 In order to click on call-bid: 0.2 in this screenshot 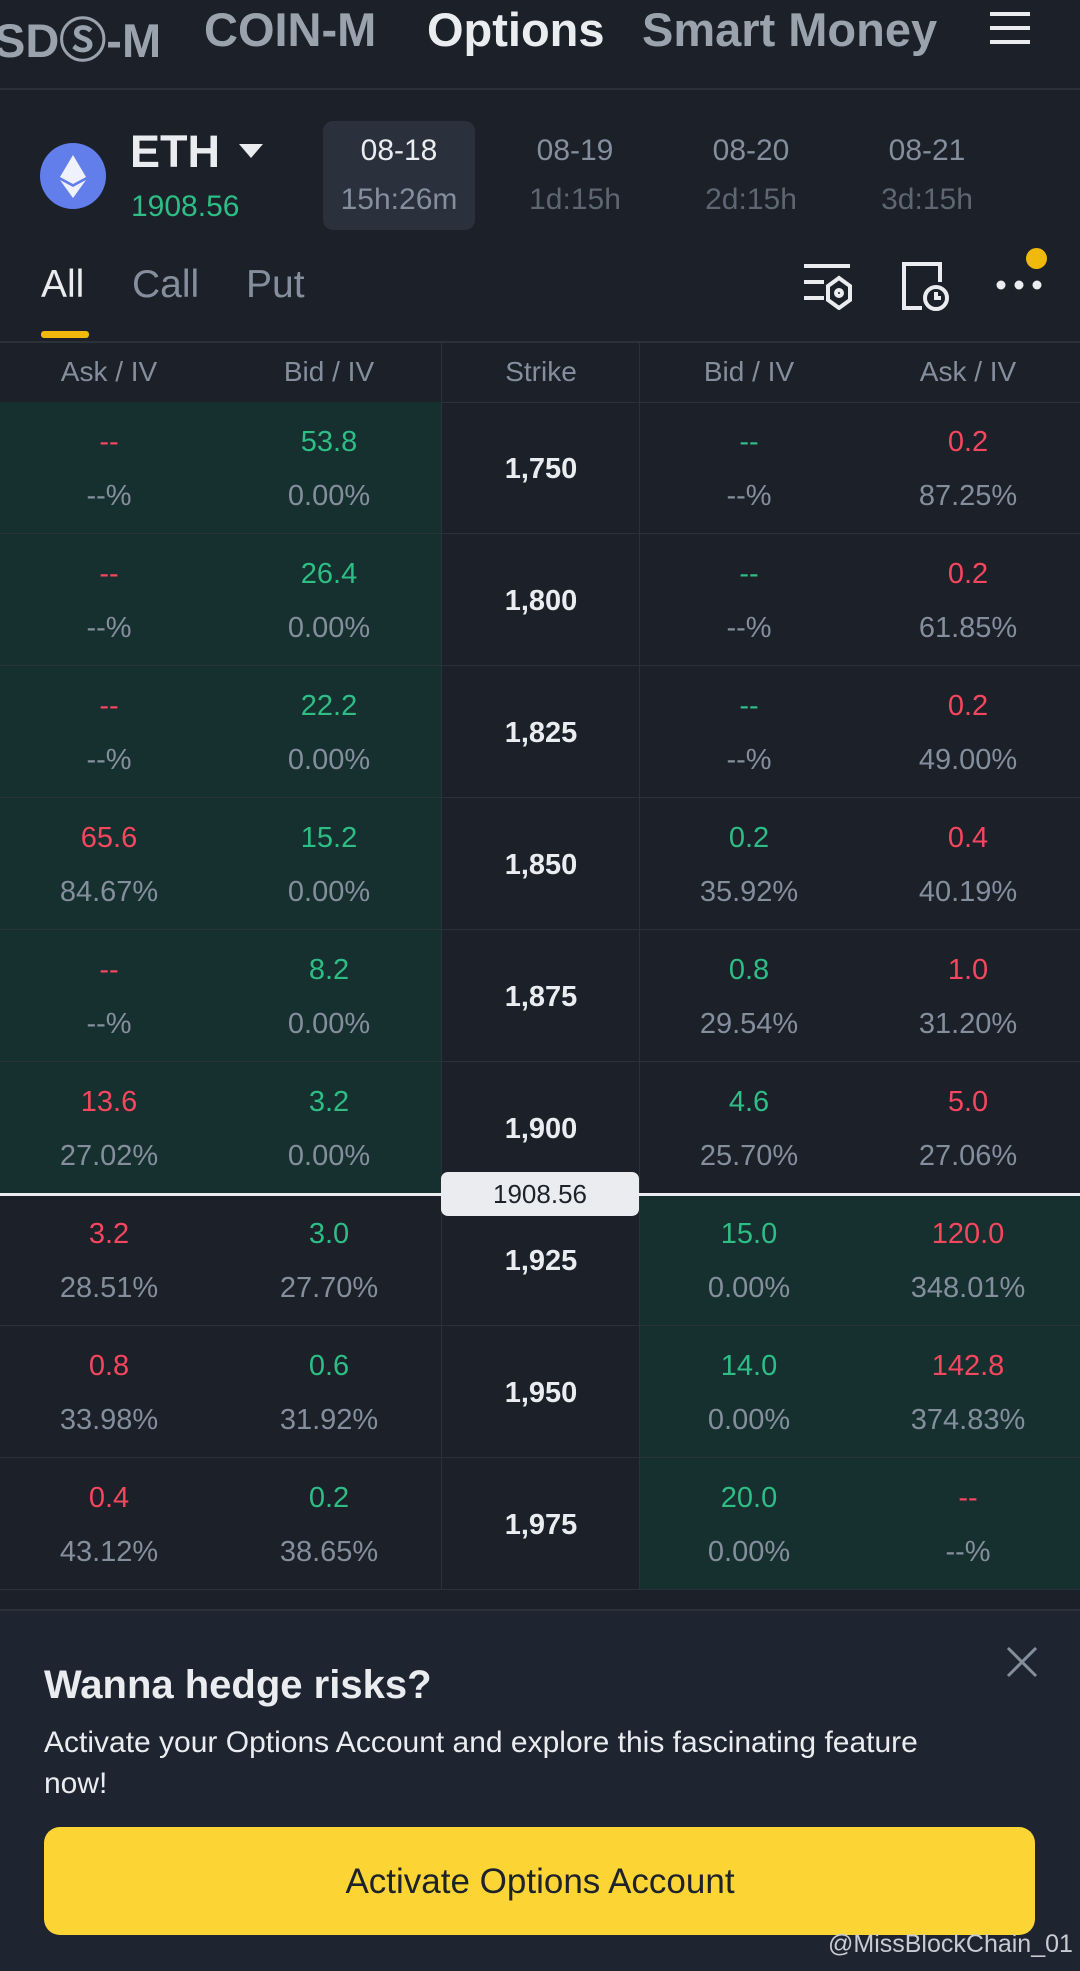, I will do `click(329, 1498)`.